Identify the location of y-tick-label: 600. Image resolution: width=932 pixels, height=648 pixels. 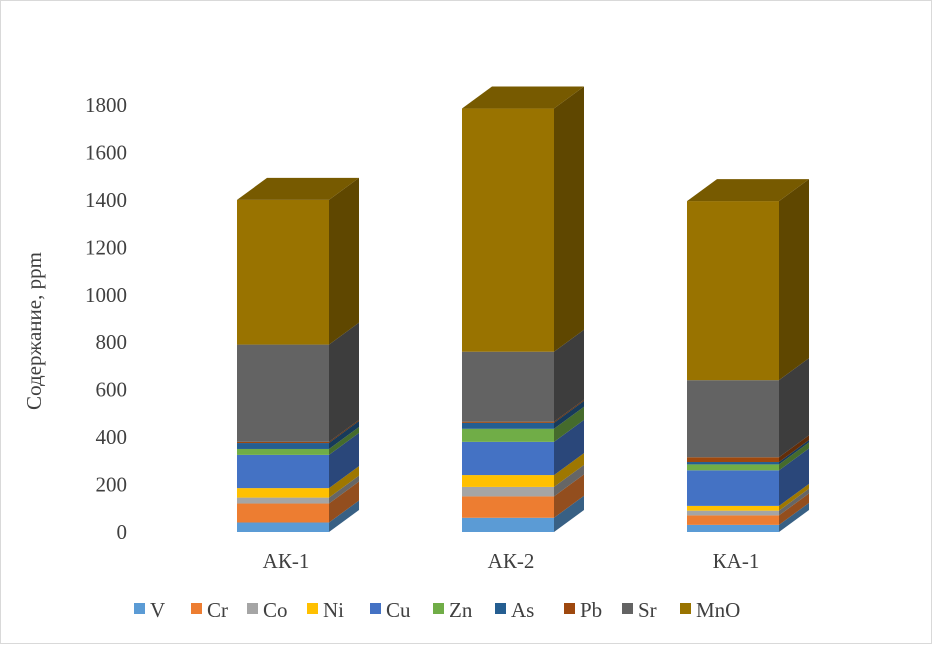
(112, 390).